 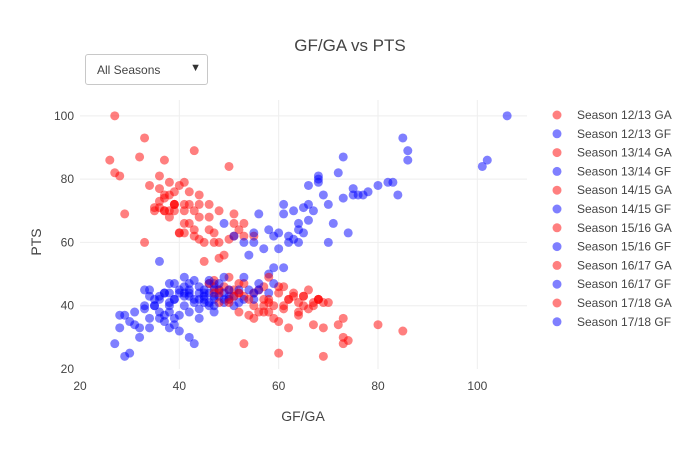 What do you see at coordinates (612, 209) in the screenshot?
I see `legend-item: Season 14/15 GF` at bounding box center [612, 209].